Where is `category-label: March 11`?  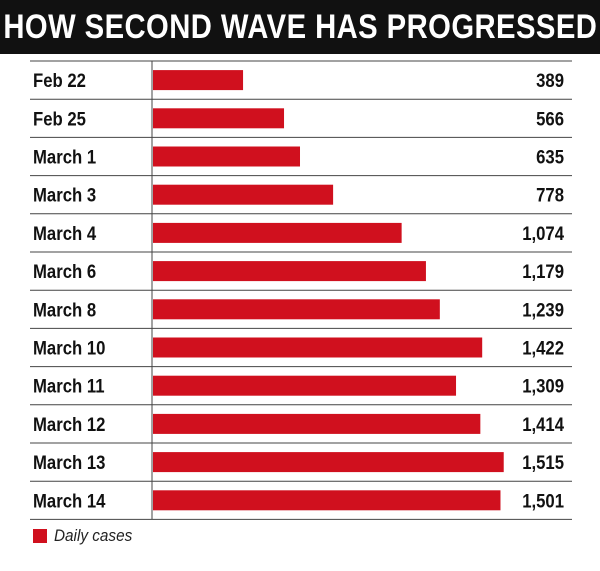 category-label: March 11 is located at coordinates (69, 386).